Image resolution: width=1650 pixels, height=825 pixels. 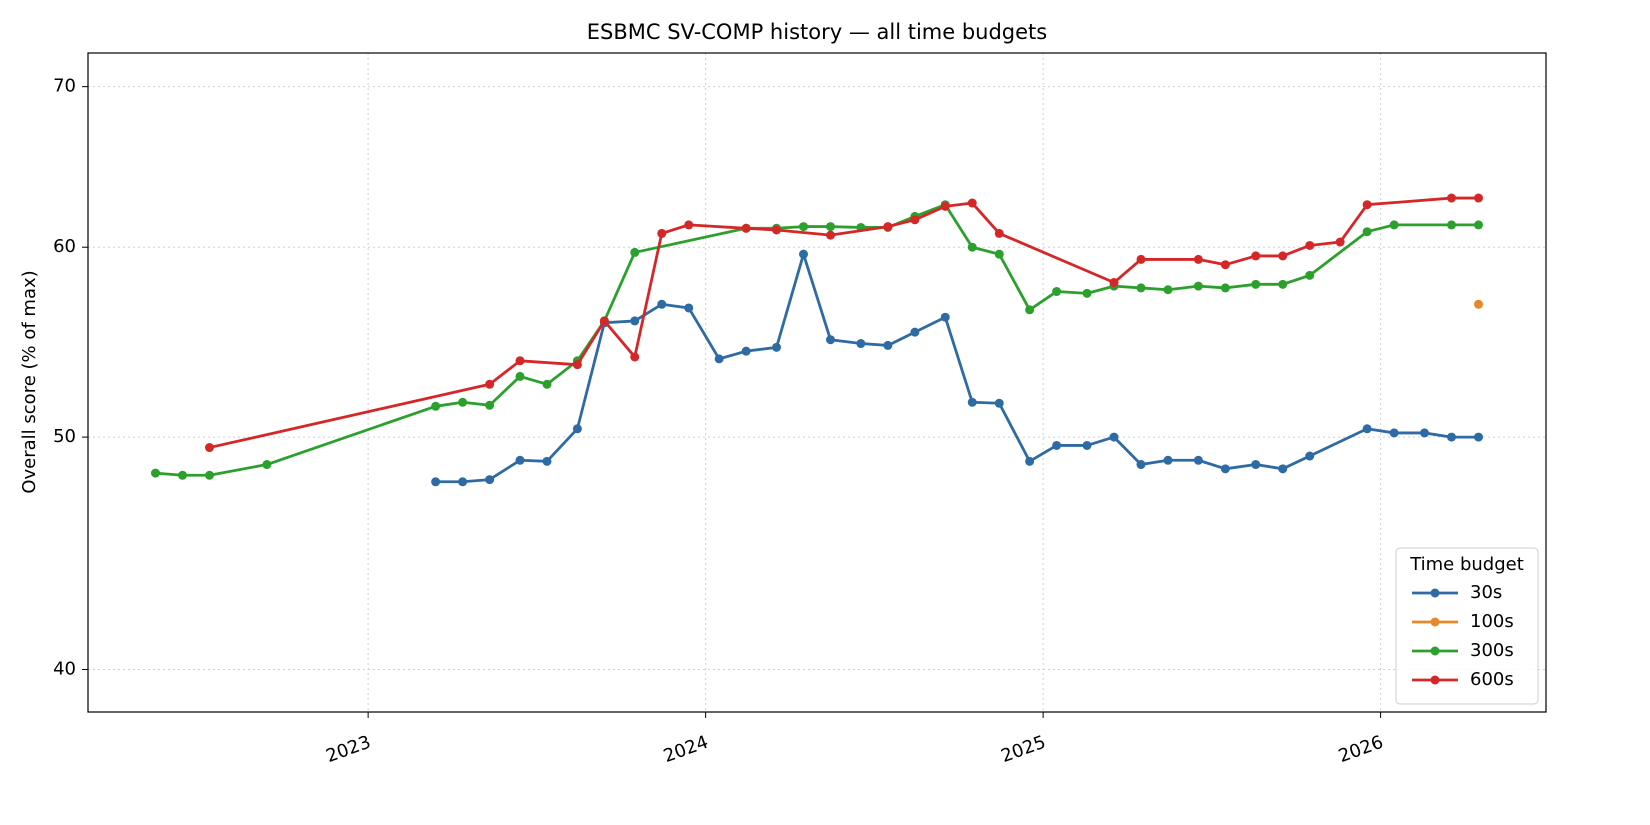 I want to click on legend-title: Time budget, so click(x=1466, y=564).